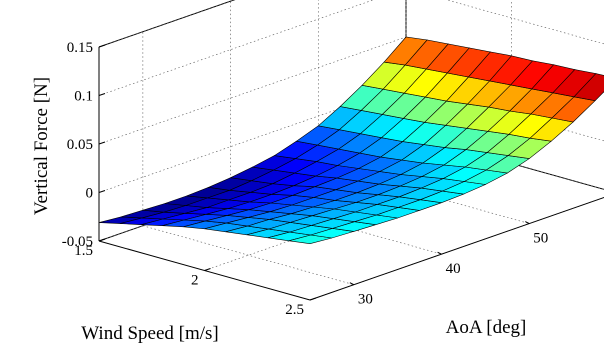 The image size is (604, 360). I want to click on axis-box-edge, so click(167, 24).